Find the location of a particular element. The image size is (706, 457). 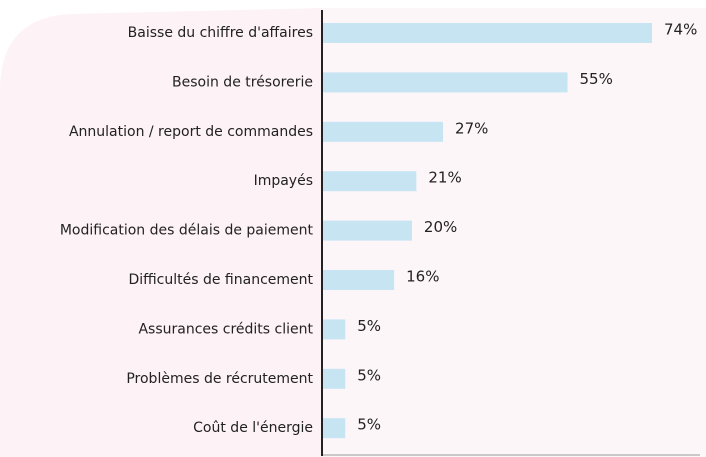

value-label: 55% is located at coordinates (596, 79).